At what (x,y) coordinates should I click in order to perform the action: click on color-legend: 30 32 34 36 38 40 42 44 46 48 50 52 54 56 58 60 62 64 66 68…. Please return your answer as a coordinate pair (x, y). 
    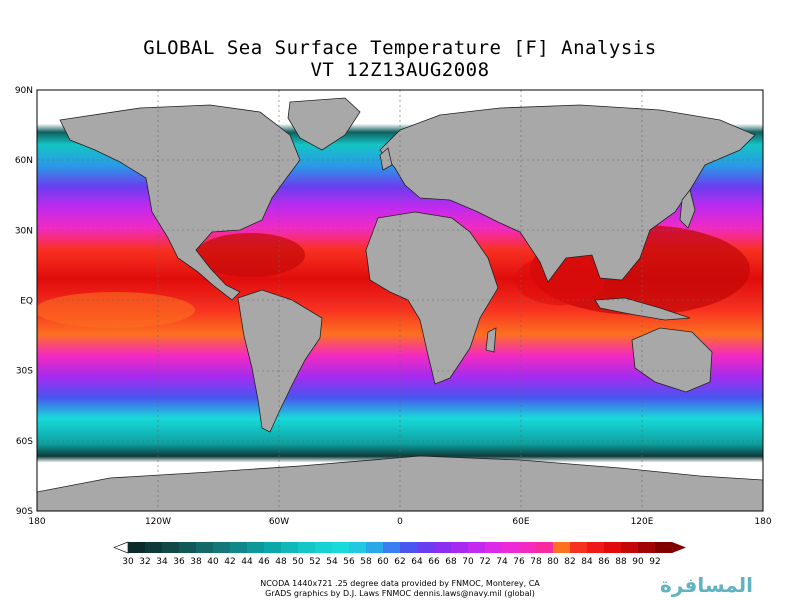
    Looking at the image, I should click on (399, 554).